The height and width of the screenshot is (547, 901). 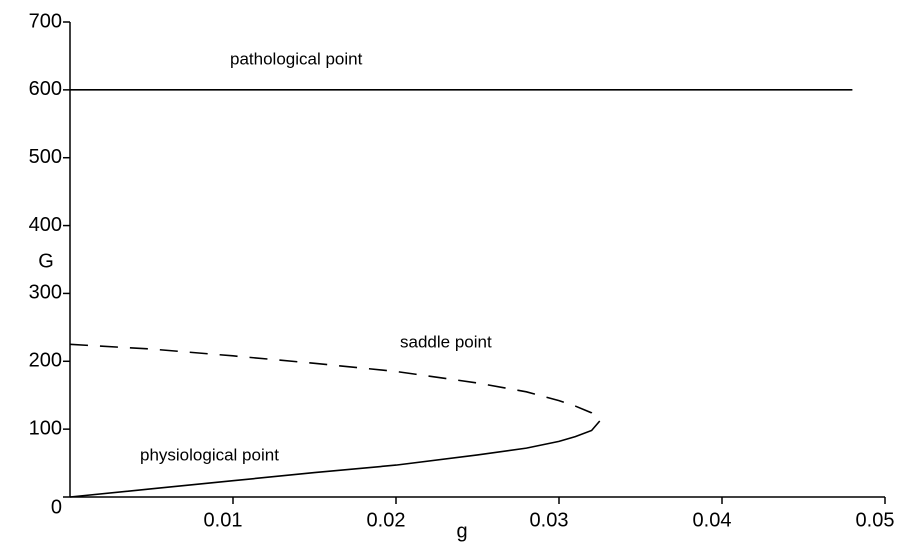 I want to click on y-tick-label: 0, so click(x=56, y=507).